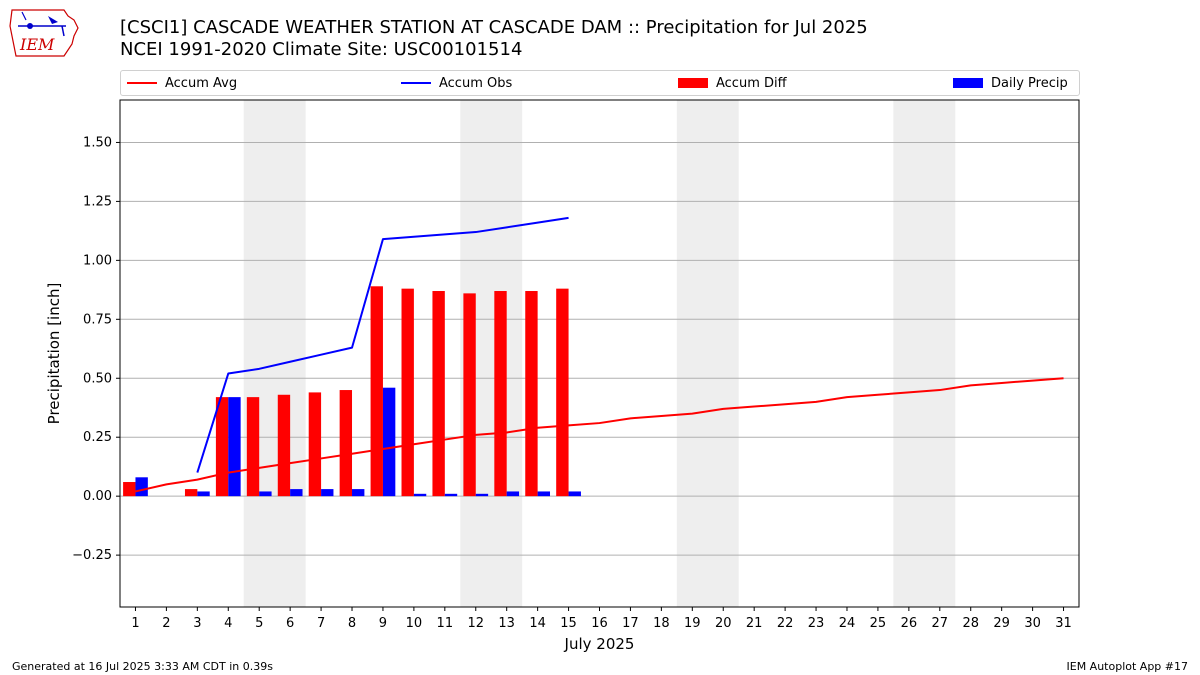 This screenshot has width=1200, height=675. What do you see at coordinates (537, 623) in the screenshot?
I see `x-tick-label: 14` at bounding box center [537, 623].